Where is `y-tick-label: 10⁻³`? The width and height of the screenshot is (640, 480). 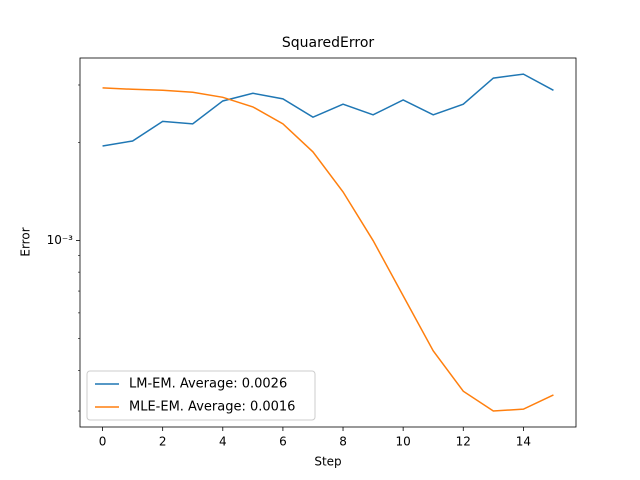
y-tick-label: 10⁻³ is located at coordinates (60, 240).